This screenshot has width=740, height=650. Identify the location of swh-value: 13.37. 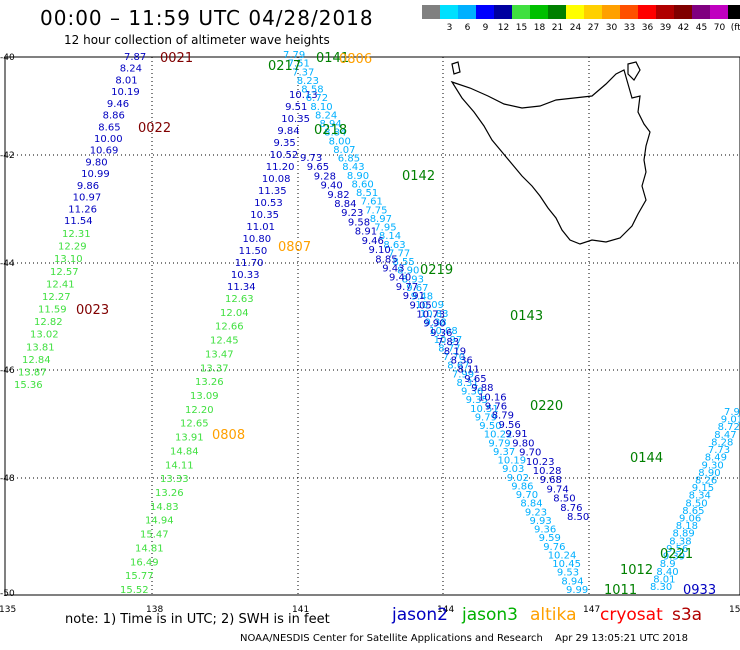
(214, 368).